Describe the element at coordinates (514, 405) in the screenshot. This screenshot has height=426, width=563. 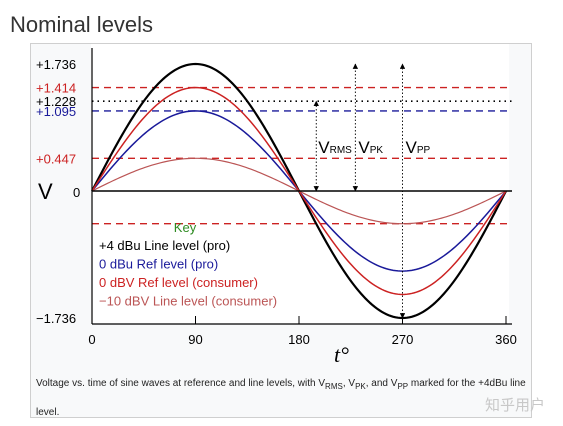
I see `watermark: 知乎用户` at that location.